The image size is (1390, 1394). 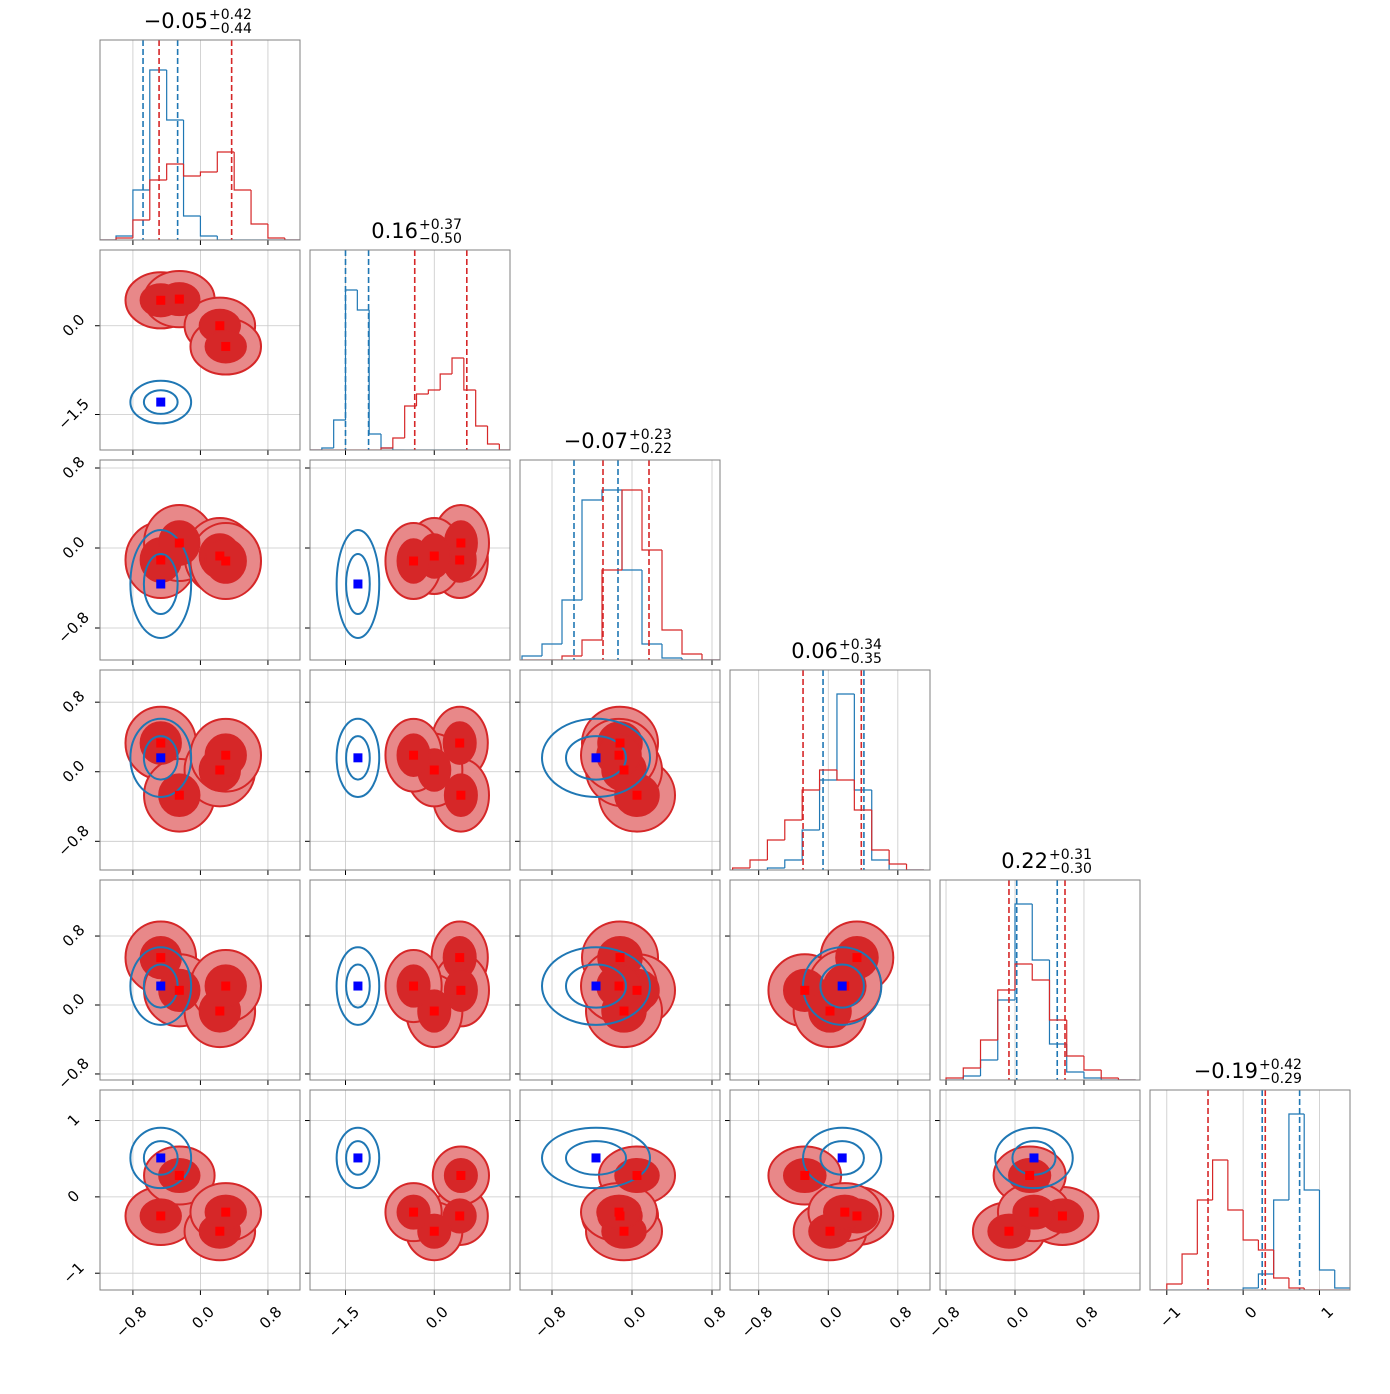 I want to click on title-minus: −0.44, so click(x=230, y=29).